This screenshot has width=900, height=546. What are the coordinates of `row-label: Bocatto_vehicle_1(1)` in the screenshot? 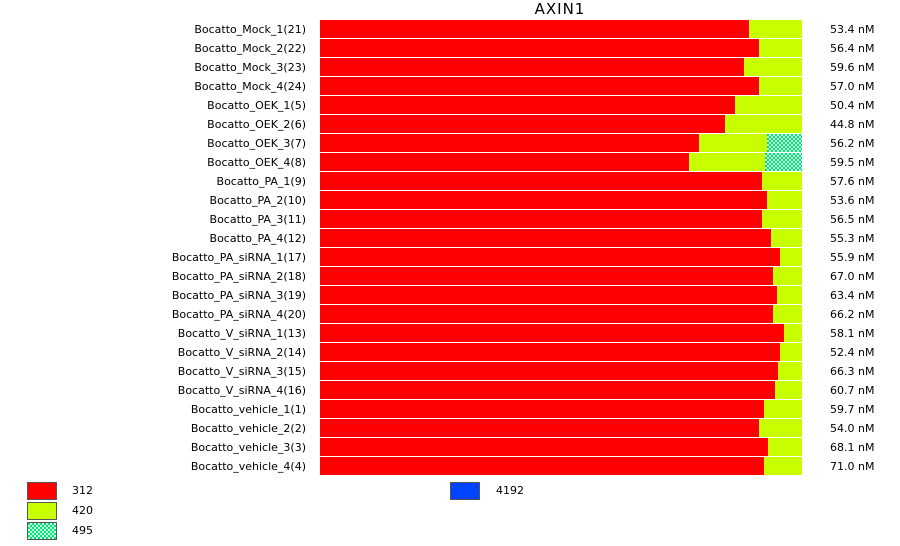 It's located at (248, 409).